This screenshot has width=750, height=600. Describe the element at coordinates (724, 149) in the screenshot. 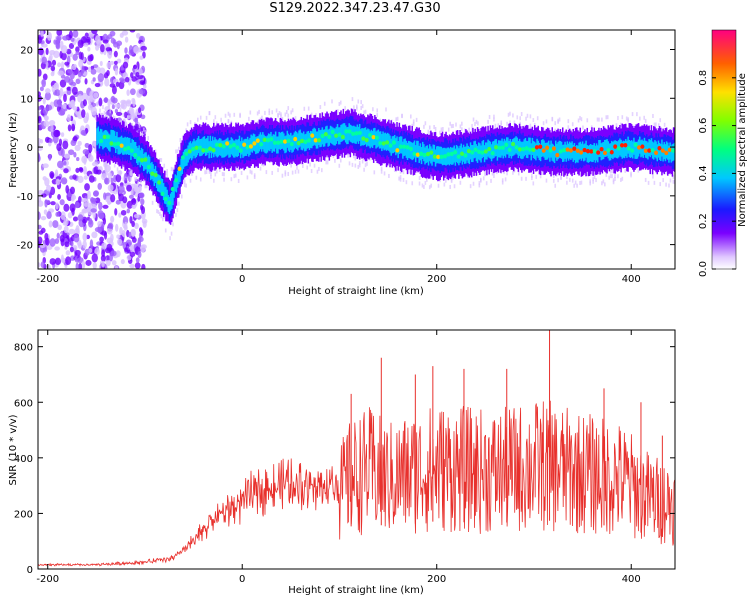

I see `colorbar` at that location.